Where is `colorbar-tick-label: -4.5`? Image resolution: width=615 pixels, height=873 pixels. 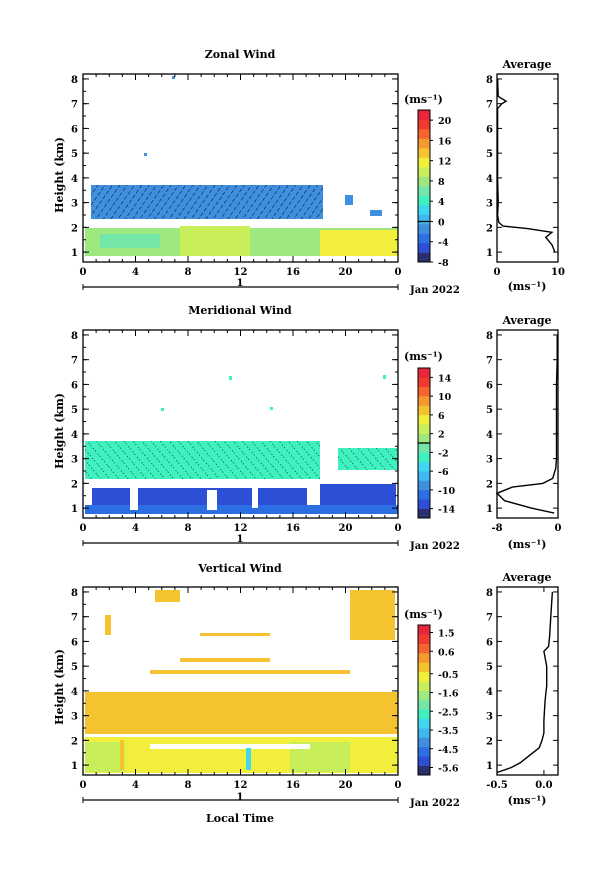 colorbar-tick-label: -4.5 is located at coordinates (448, 750).